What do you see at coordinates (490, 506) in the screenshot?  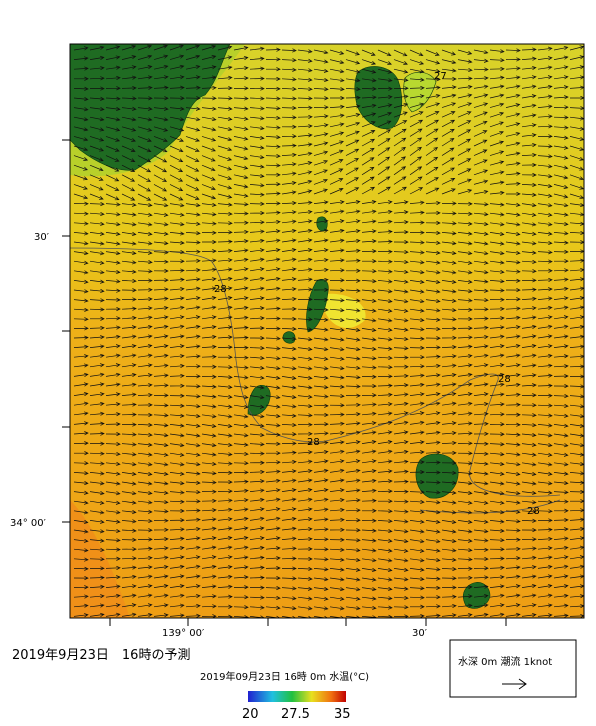 I see `contour` at bounding box center [490, 506].